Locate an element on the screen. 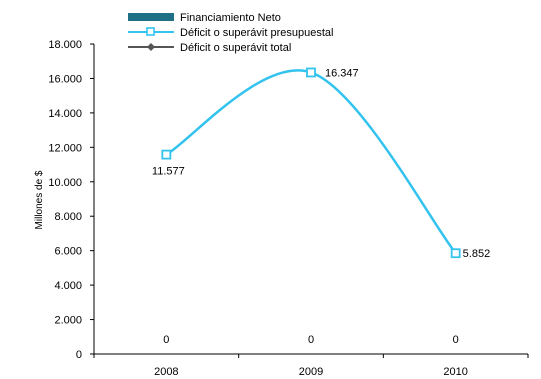 Image resolution: width=541 pixels, height=379 pixels. y-tick-label: 8.000 is located at coordinates (68, 217).